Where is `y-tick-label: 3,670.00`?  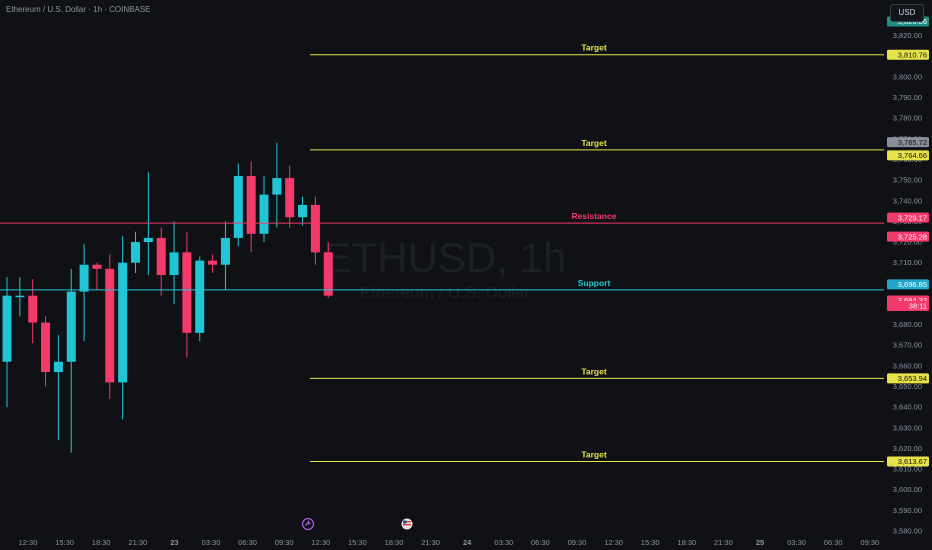 y-tick-label: 3,670.00 is located at coordinates (907, 345).